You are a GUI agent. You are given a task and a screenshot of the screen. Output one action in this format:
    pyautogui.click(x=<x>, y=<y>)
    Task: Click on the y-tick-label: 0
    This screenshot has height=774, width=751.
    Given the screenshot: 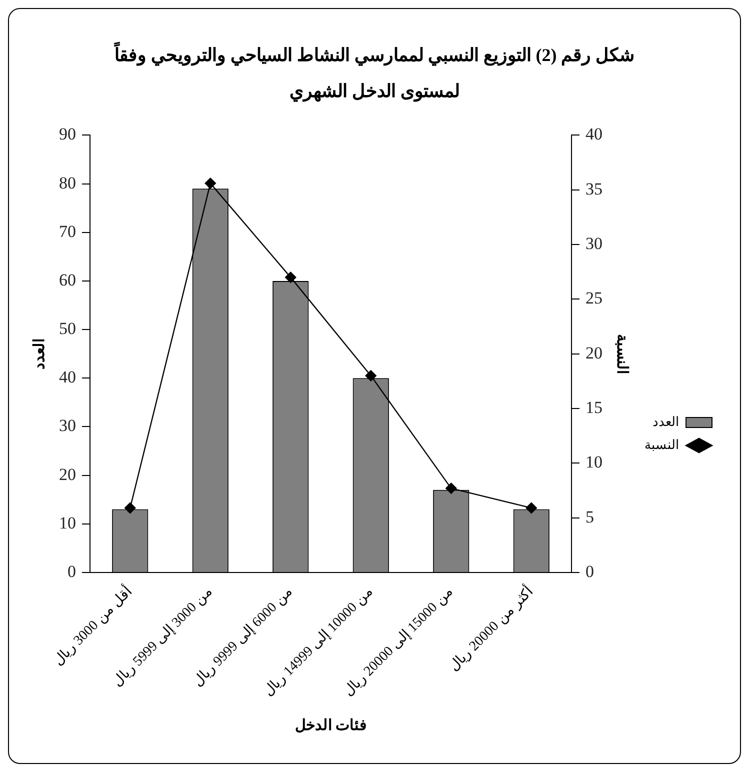 What is the action you would take?
    pyautogui.click(x=72, y=571)
    